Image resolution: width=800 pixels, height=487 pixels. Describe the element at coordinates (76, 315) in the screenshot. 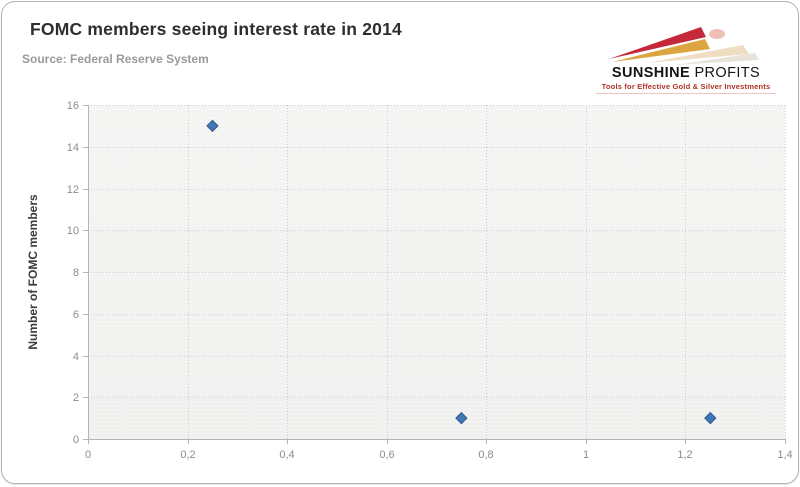

I see `y-tick-label: 6` at that location.